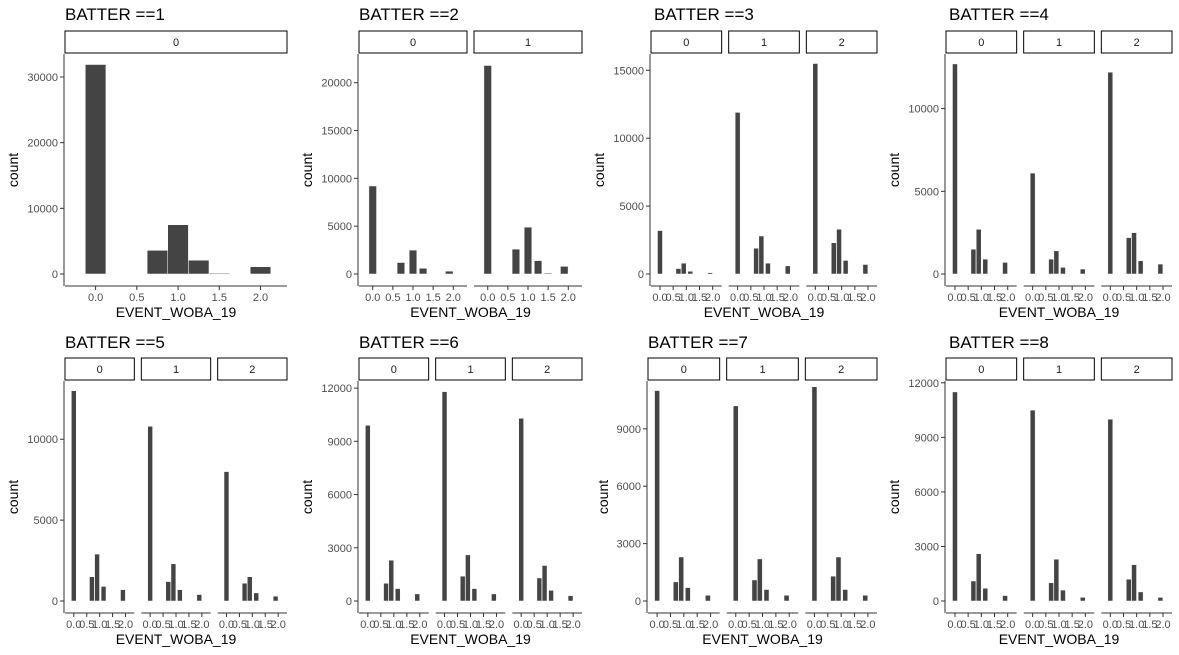 Image resolution: width=1179 pixels, height=655 pixels. What do you see at coordinates (115, 14) in the screenshot?
I see `panel-title: BATTER ==1` at bounding box center [115, 14].